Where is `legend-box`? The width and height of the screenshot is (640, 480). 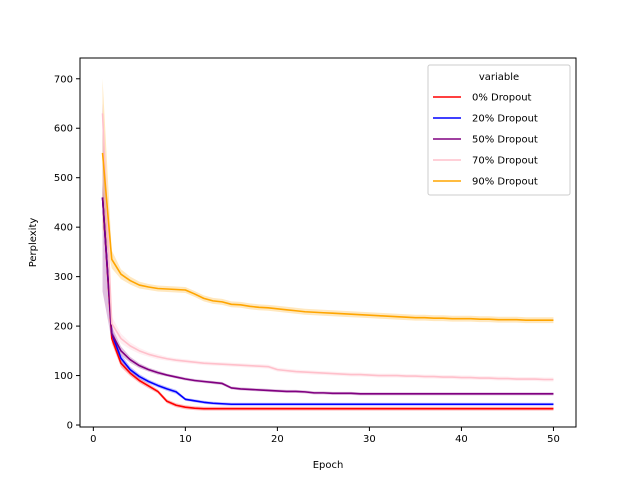
legend-box is located at coordinates (499, 130).